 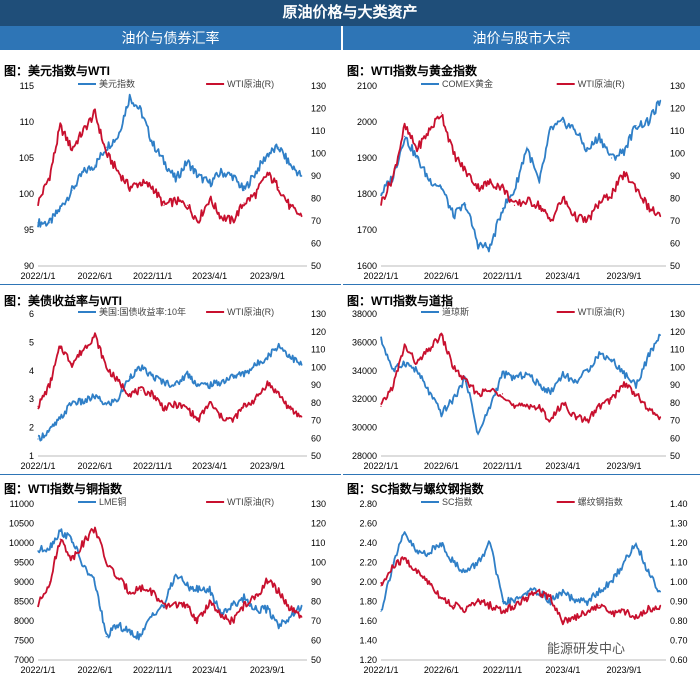 I want to click on right-section-header: 油价与股市大宗, so click(x=521, y=38).